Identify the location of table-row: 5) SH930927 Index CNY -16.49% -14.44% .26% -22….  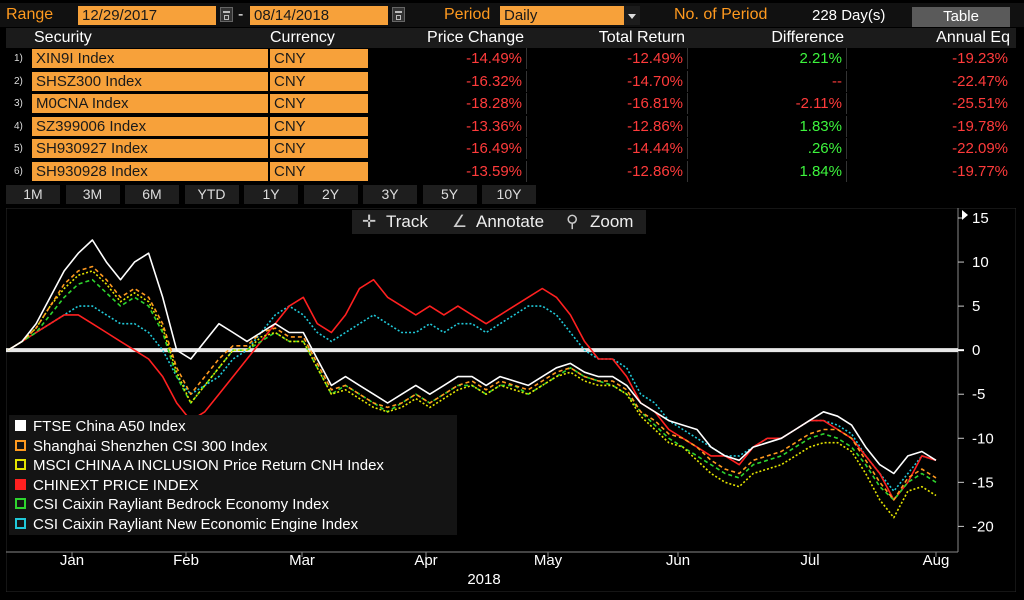
(511, 148).